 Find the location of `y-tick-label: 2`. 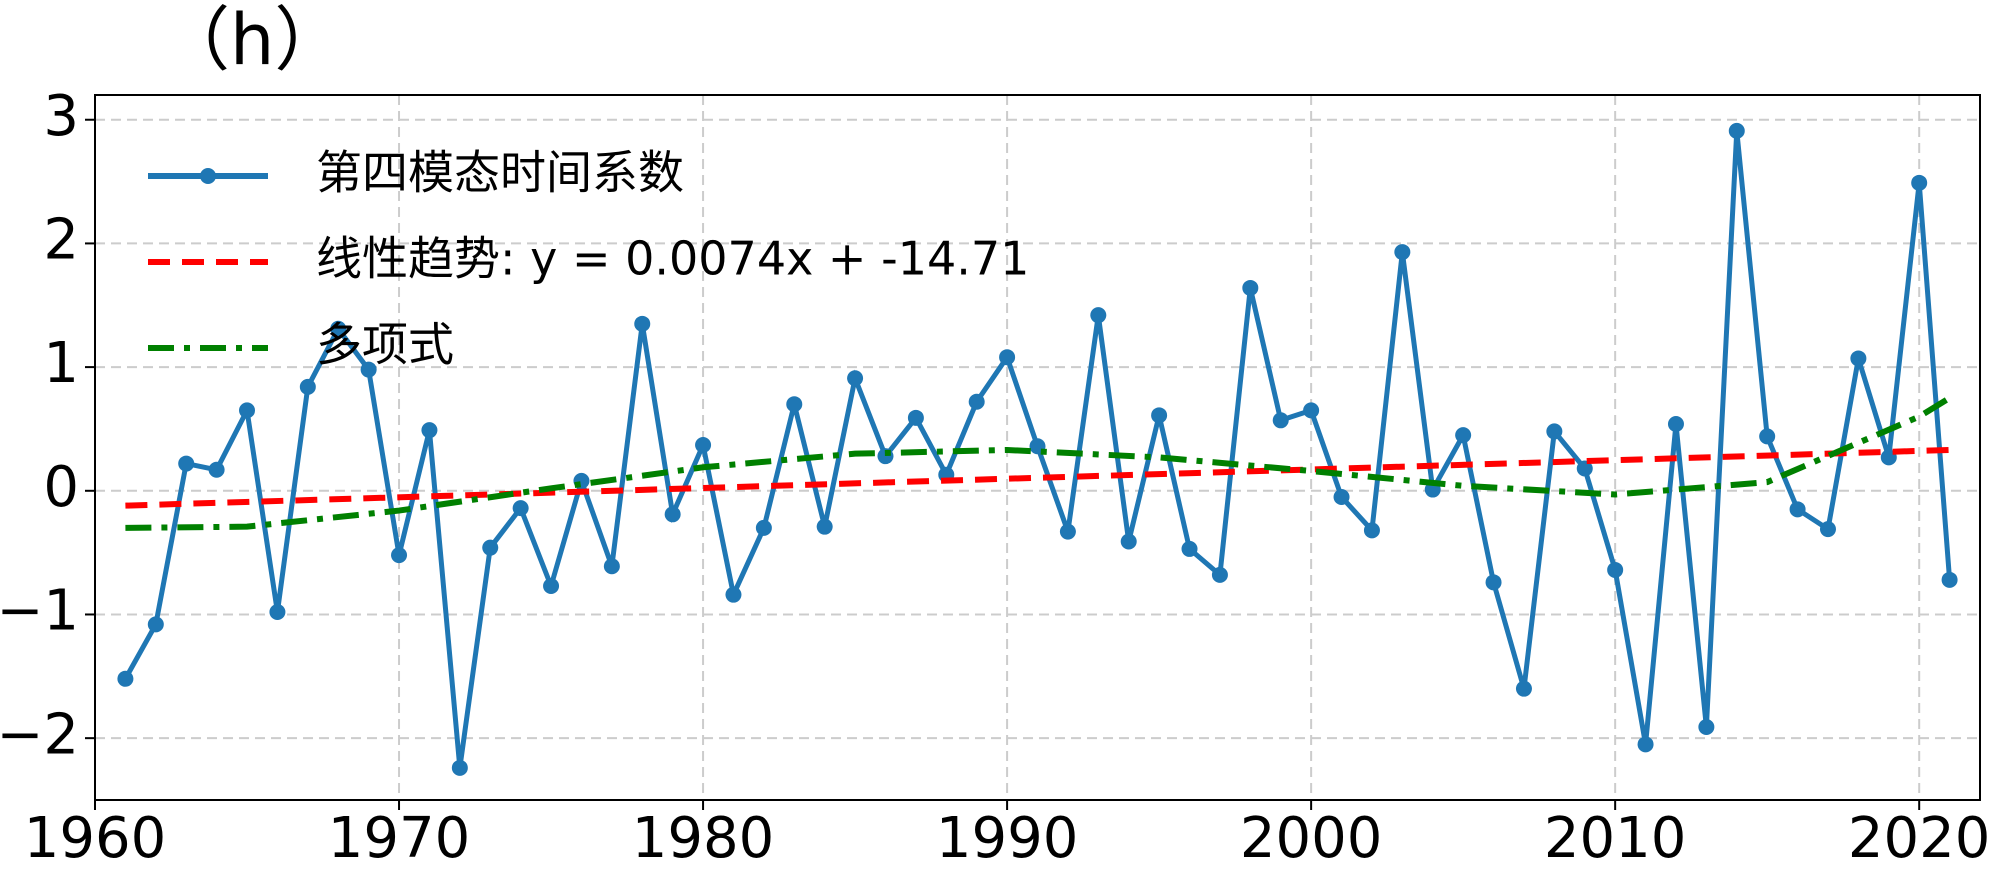

y-tick-label: 2 is located at coordinates (61, 240).